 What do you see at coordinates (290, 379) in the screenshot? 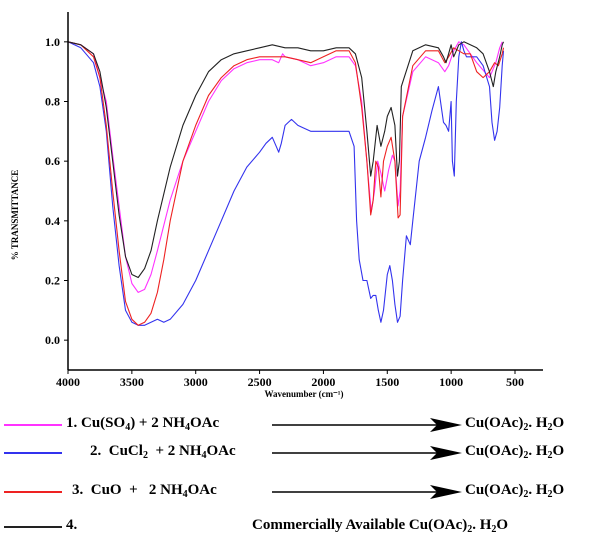
I see `x-ticks: 4000 3500 3000 2500 2000 1500 1000 500` at bounding box center [290, 379].